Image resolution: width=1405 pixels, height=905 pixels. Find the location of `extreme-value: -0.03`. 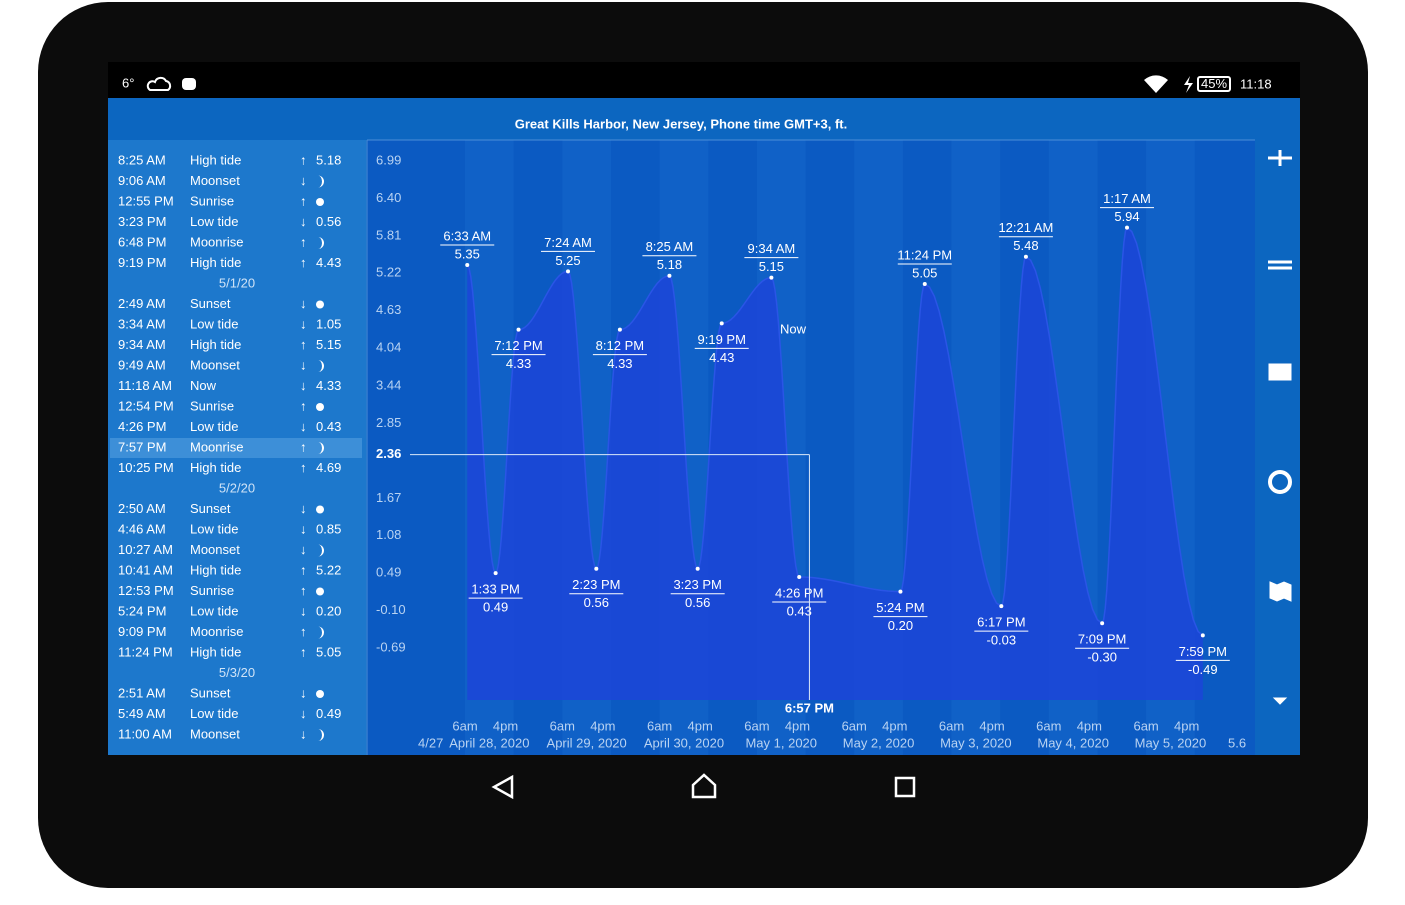

extreme-value: -0.03 is located at coordinates (1002, 640).